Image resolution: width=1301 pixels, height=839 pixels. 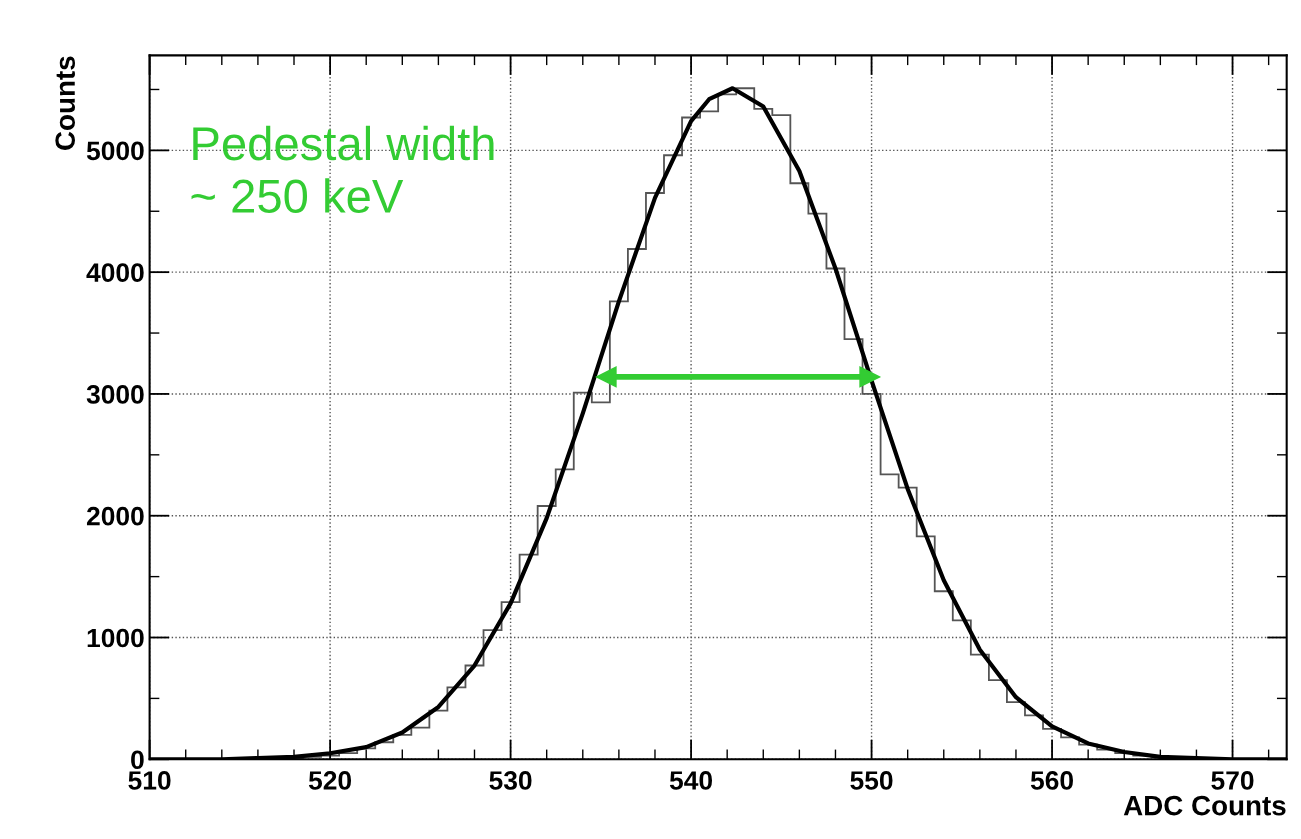 I want to click on y-tick-label: 5000, so click(x=115, y=151).